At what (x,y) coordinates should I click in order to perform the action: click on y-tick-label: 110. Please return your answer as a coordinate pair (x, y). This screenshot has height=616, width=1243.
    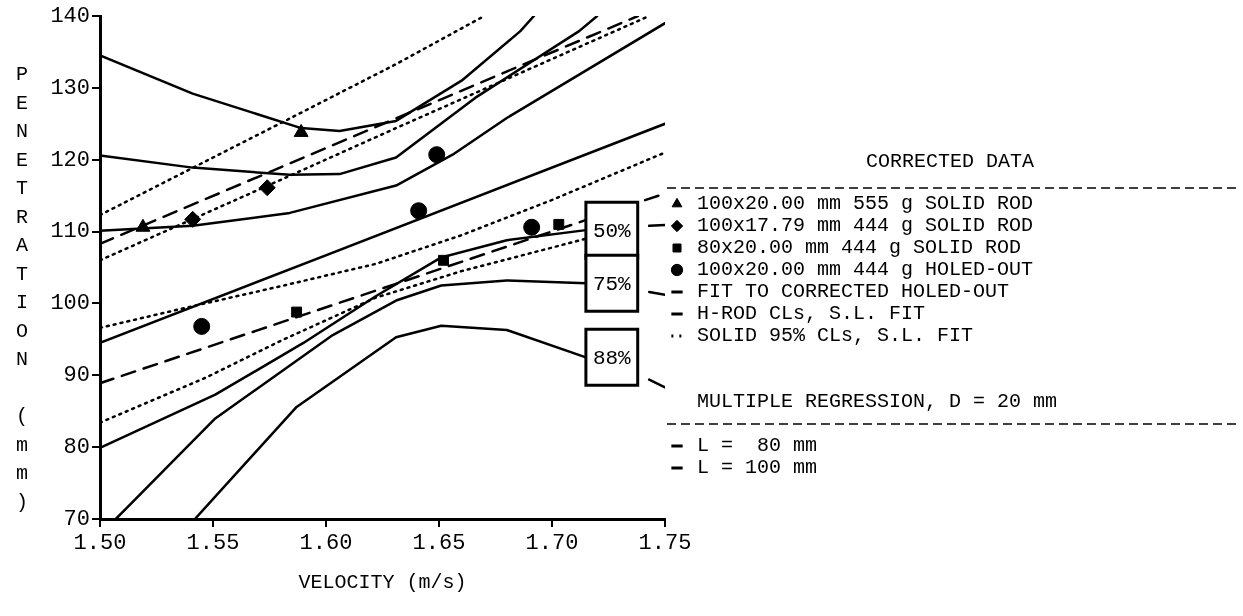
    Looking at the image, I should click on (70, 232).